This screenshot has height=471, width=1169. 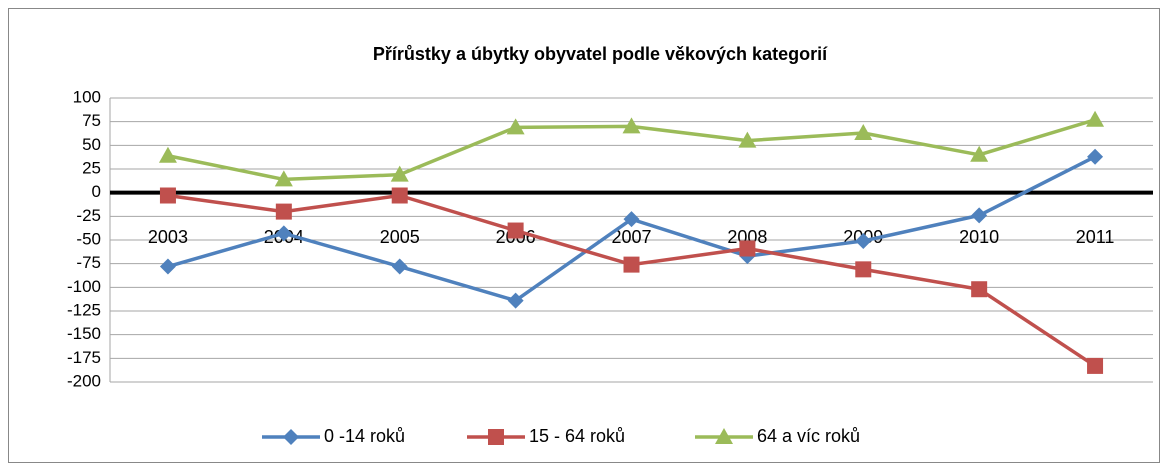 What do you see at coordinates (84, 286) in the screenshot?
I see `y-tick-label: -100` at bounding box center [84, 286].